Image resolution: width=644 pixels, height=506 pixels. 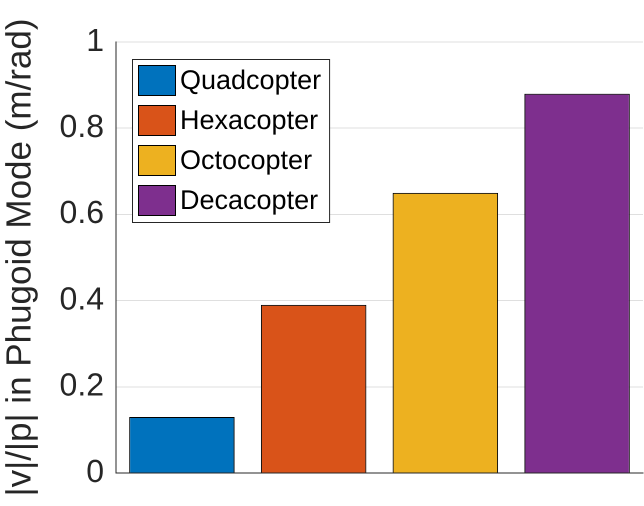 I want to click on y-tick-label: 0.2, so click(x=82, y=384).